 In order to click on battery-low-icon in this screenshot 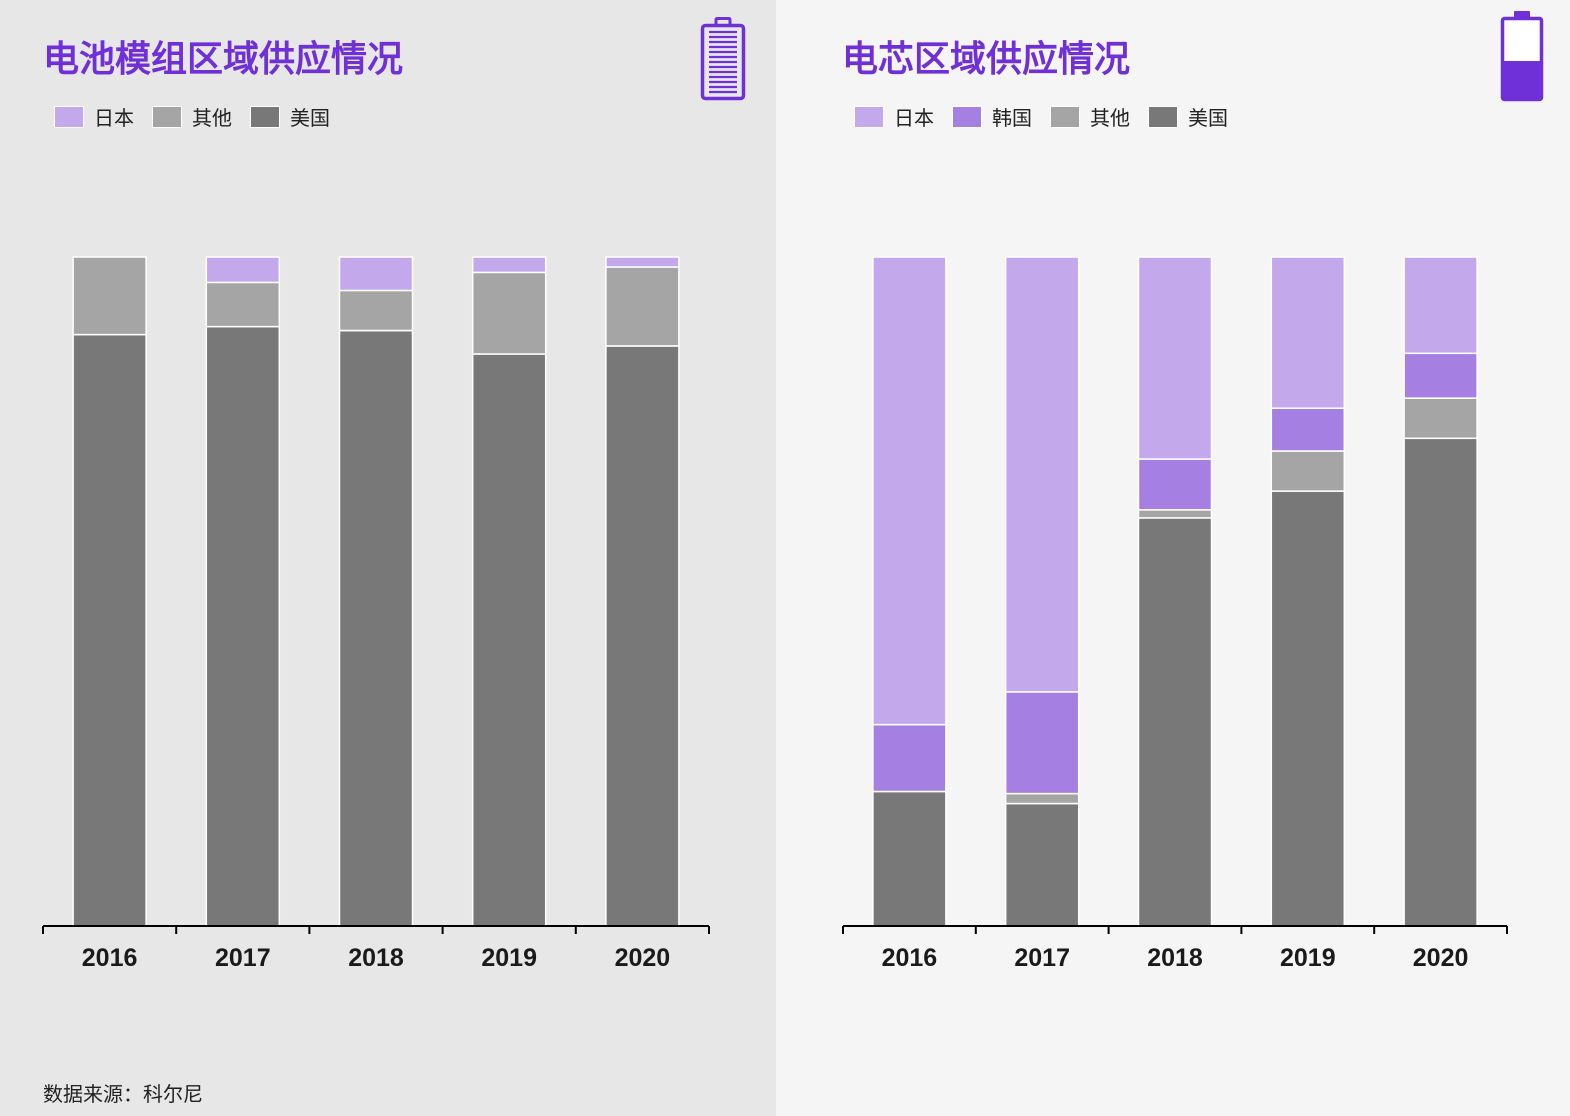, I will do `click(1522, 56)`.